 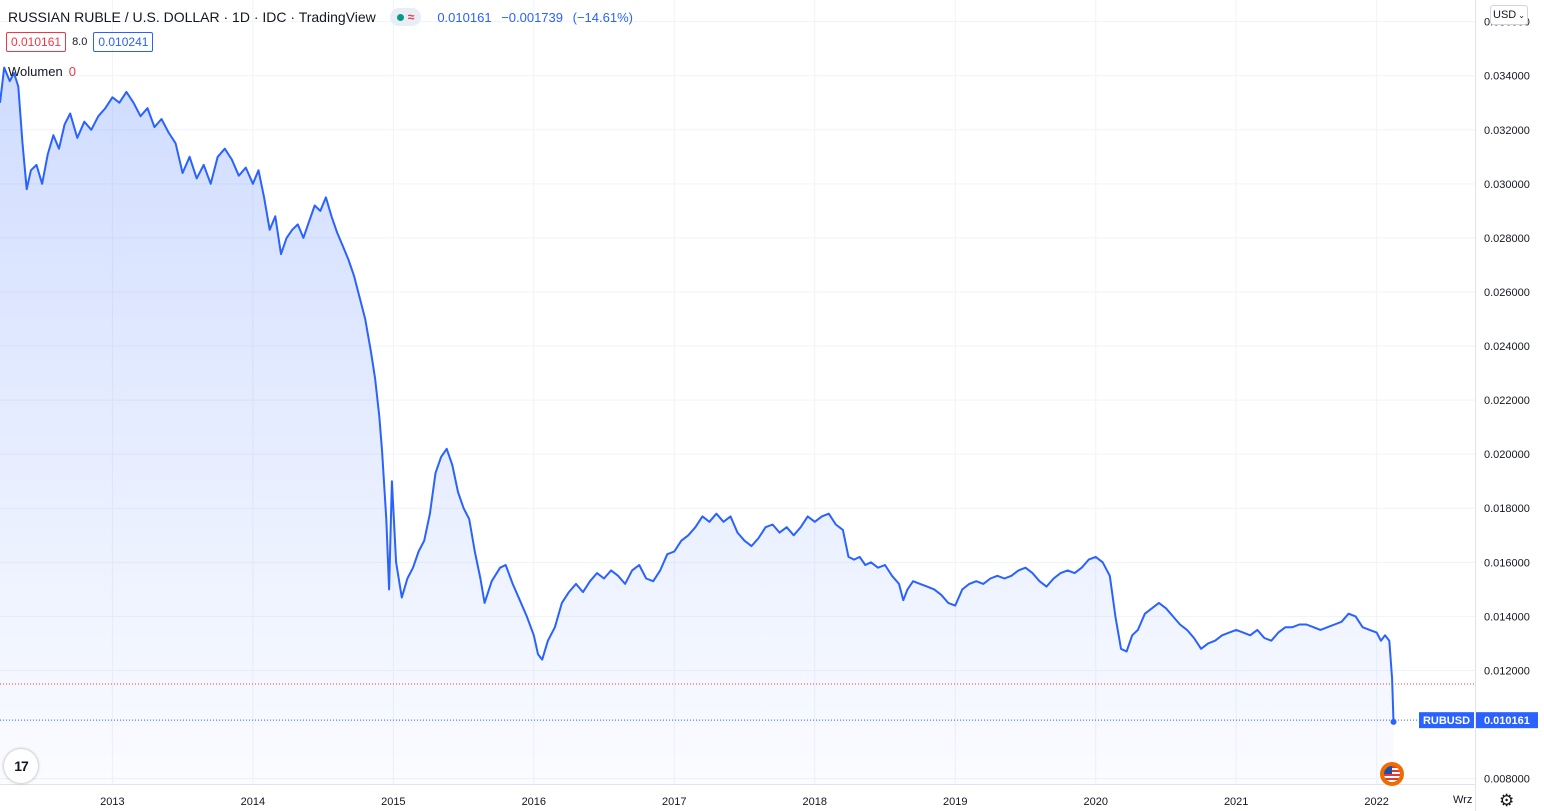 What do you see at coordinates (405, 17) in the screenshot?
I see `status-badges: ≈` at bounding box center [405, 17].